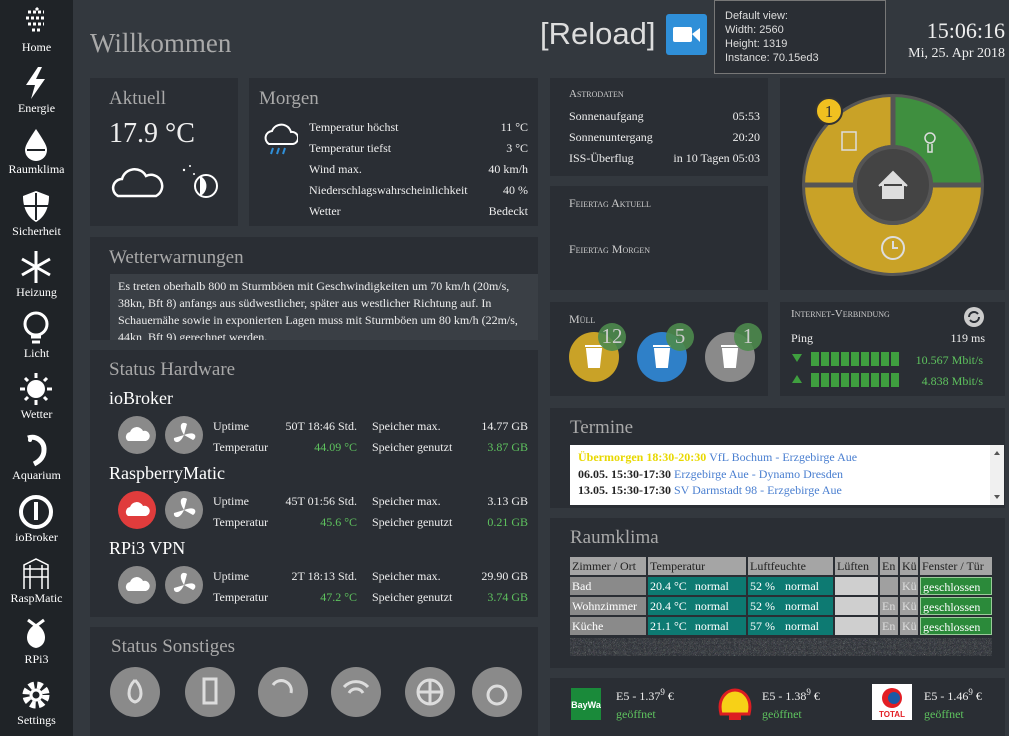  Describe the element at coordinates (952, 381) in the screenshot. I see `upload: 4.838 Mbit/s` at that location.